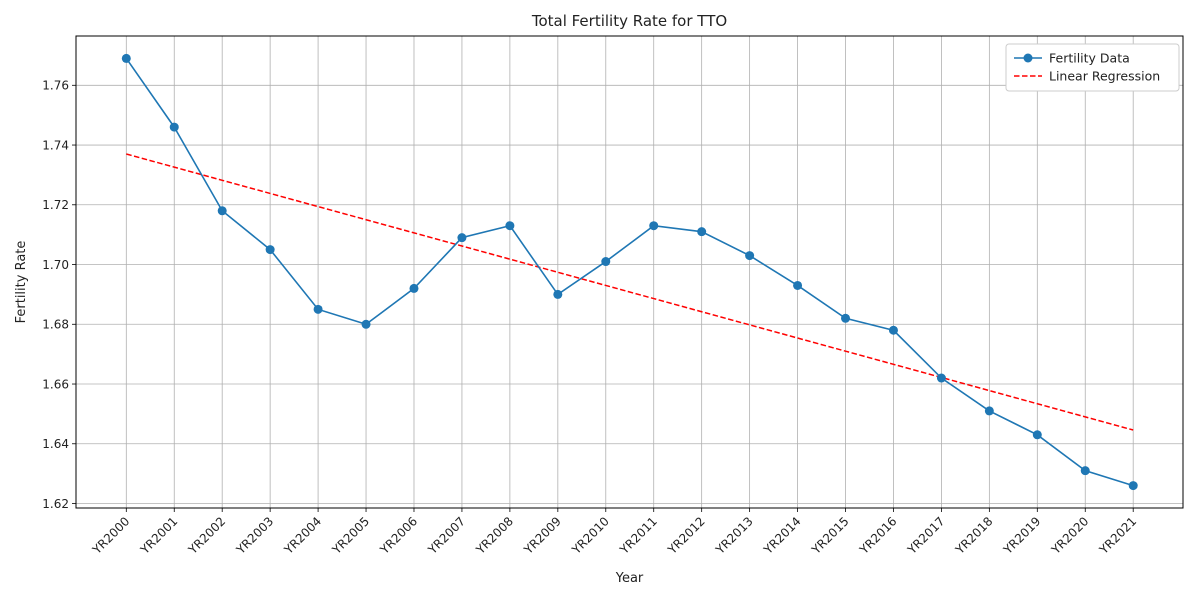 The width and height of the screenshot is (1200, 600). Describe the element at coordinates (21, 282) in the screenshot. I see `y-axis-label: Fertility Rate` at that location.